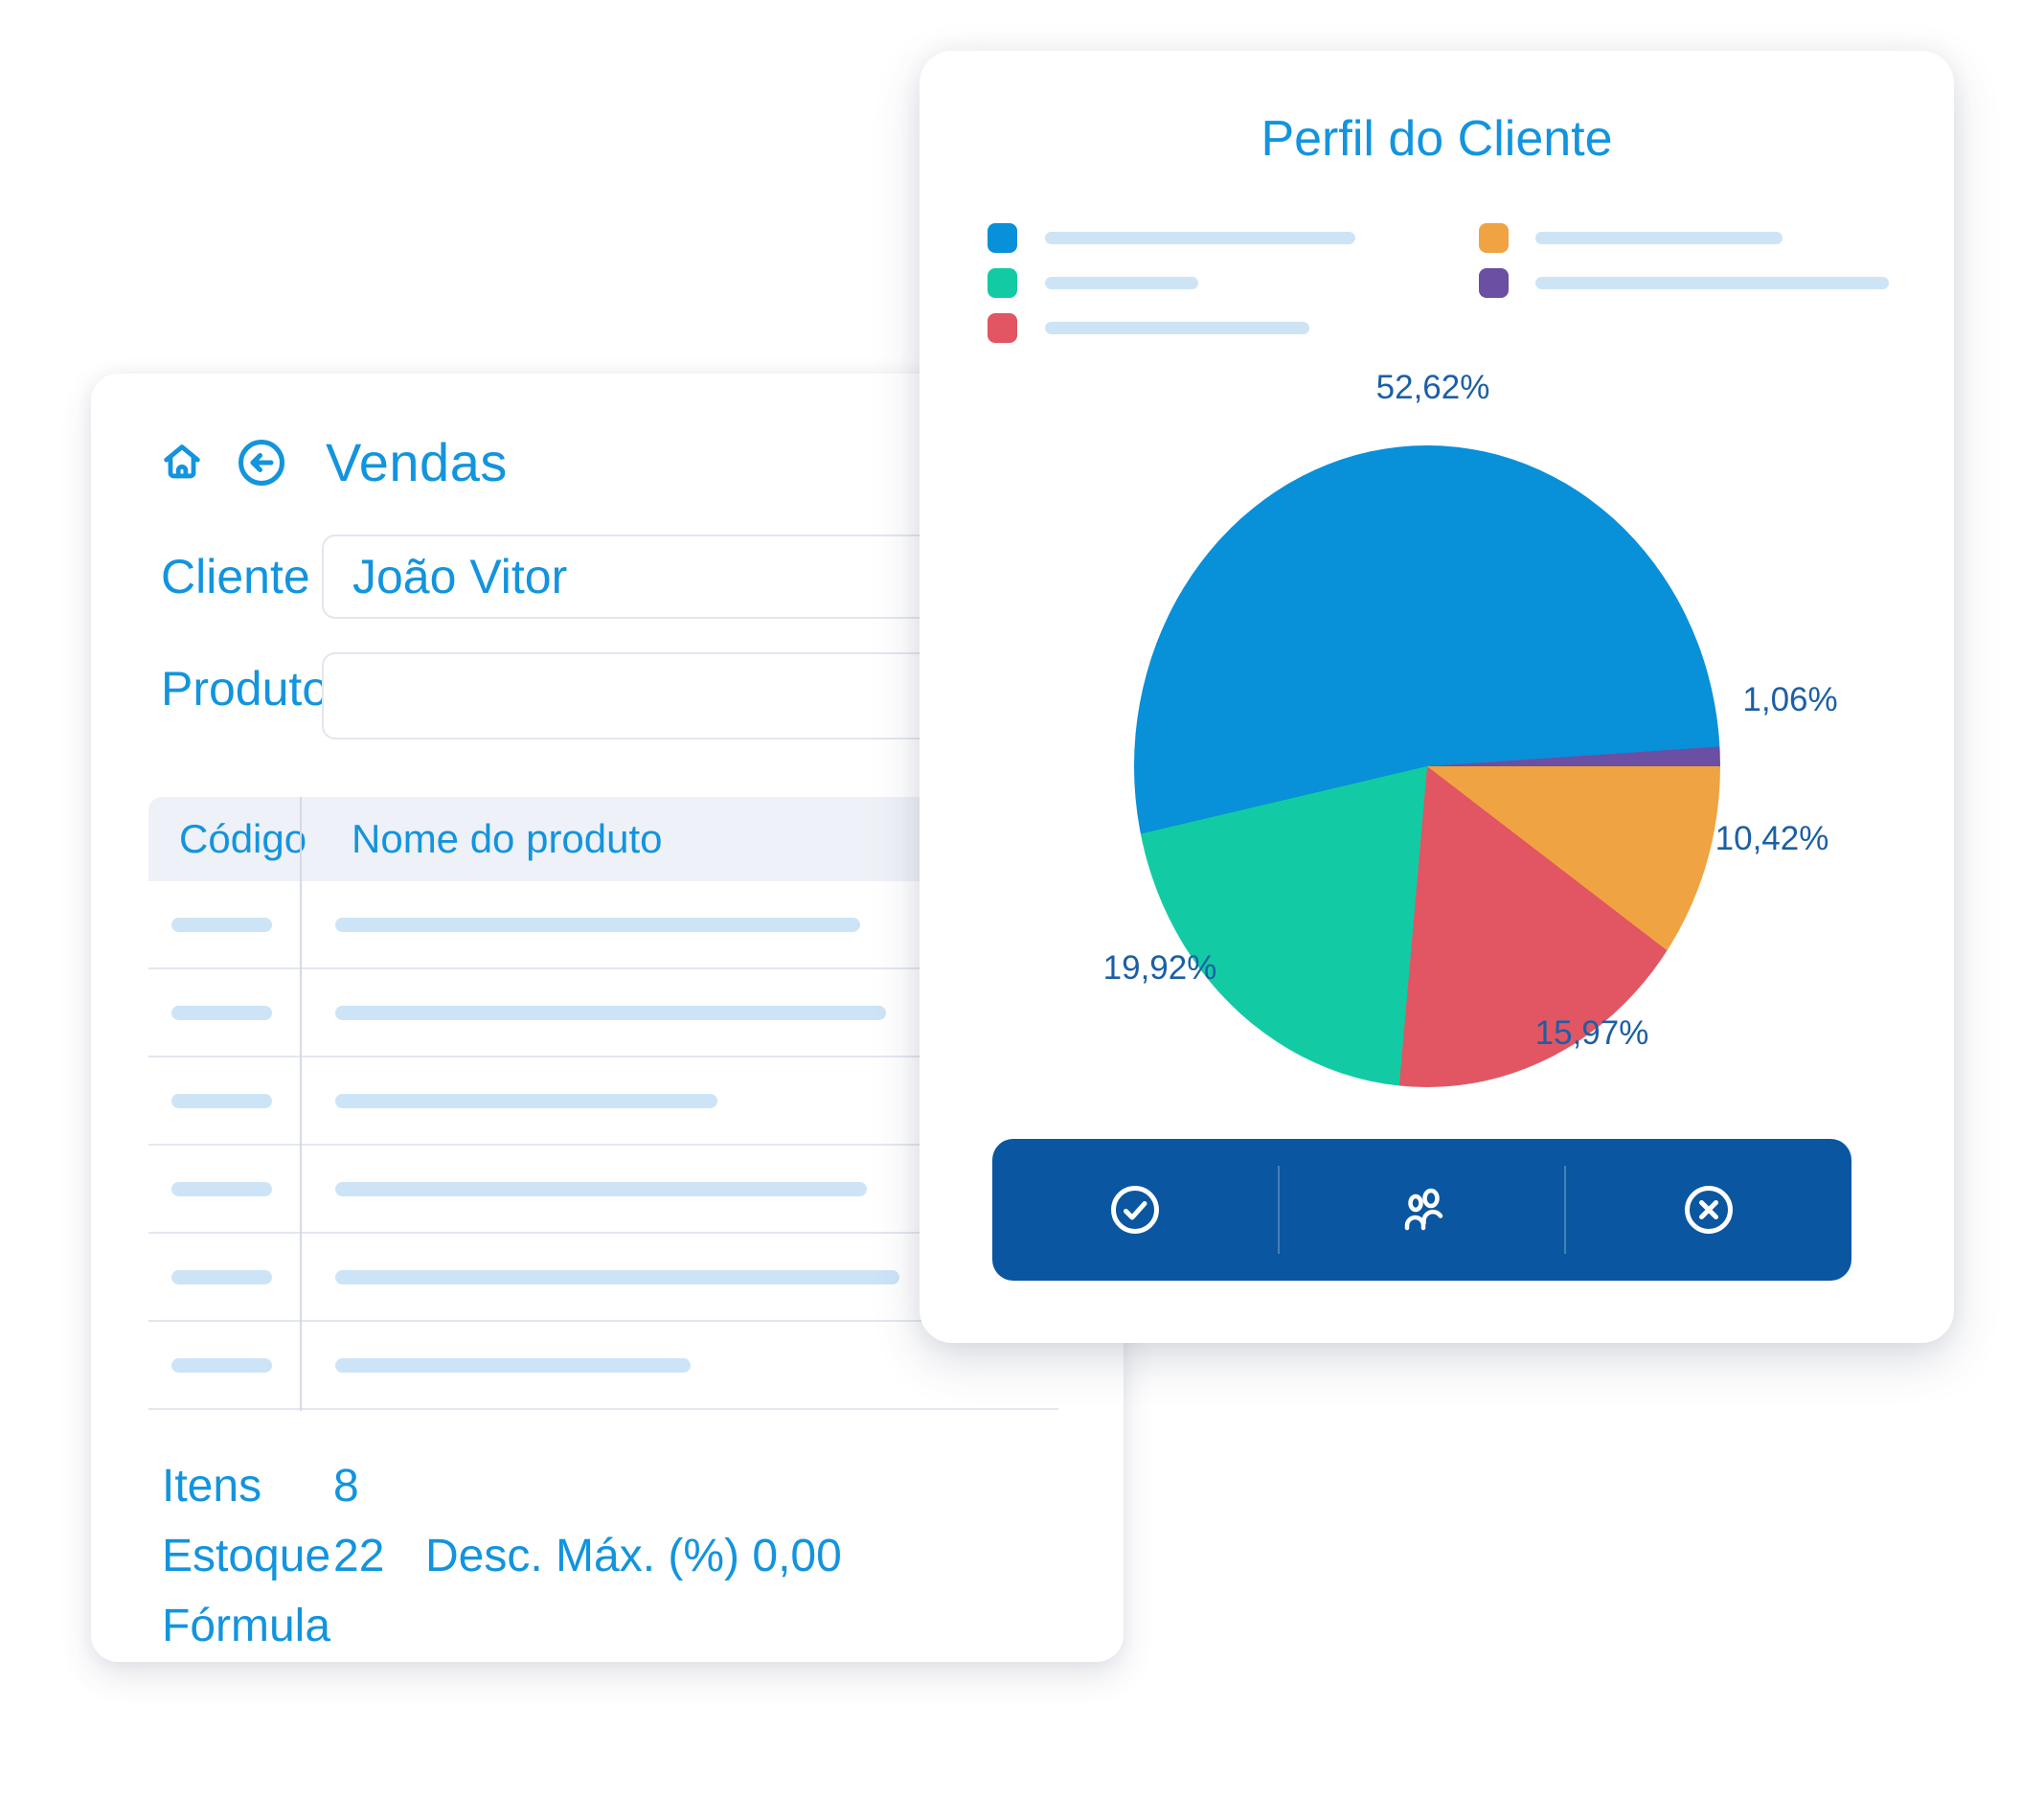  What do you see at coordinates (582, 1556) in the screenshot?
I see `desc-max-label: Desc. Máx. (%)` at bounding box center [582, 1556].